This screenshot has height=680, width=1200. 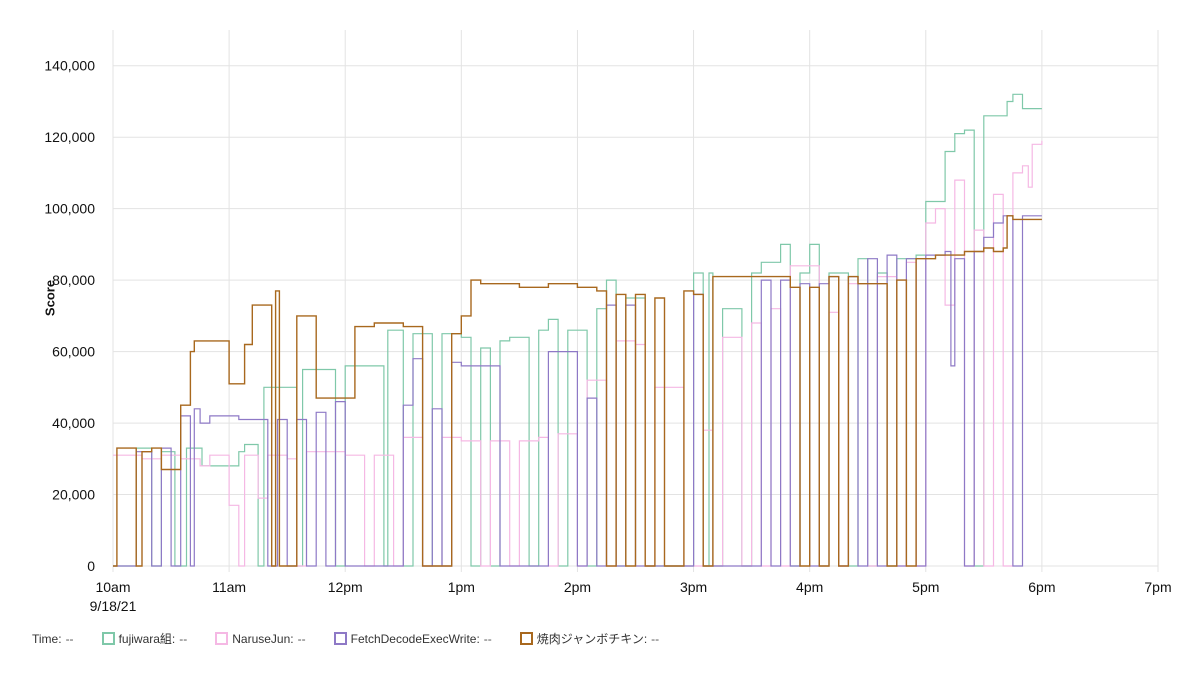 I want to click on legend-item-label: fujiwara組:, so click(x=147, y=639).